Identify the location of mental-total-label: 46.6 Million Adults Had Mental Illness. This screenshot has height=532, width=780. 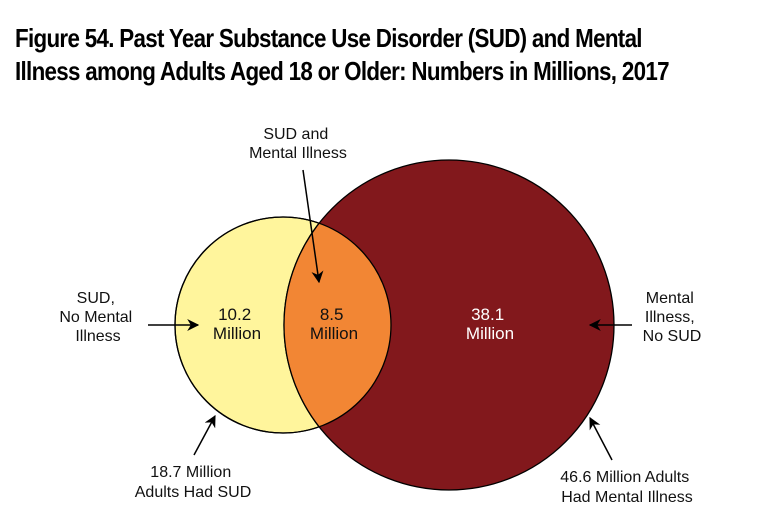
(626, 487).